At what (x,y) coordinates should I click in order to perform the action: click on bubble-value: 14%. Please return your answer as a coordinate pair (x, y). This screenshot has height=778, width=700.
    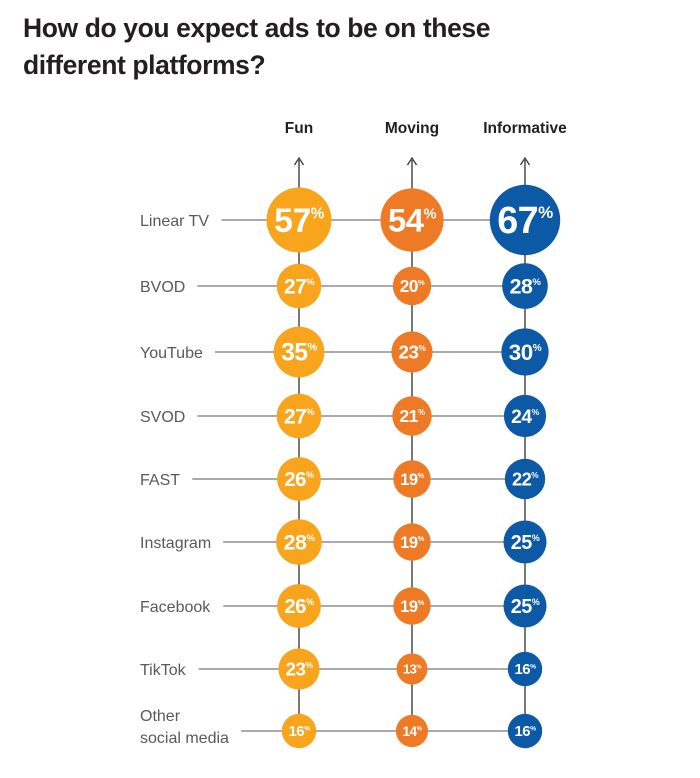
    Looking at the image, I should click on (412, 731).